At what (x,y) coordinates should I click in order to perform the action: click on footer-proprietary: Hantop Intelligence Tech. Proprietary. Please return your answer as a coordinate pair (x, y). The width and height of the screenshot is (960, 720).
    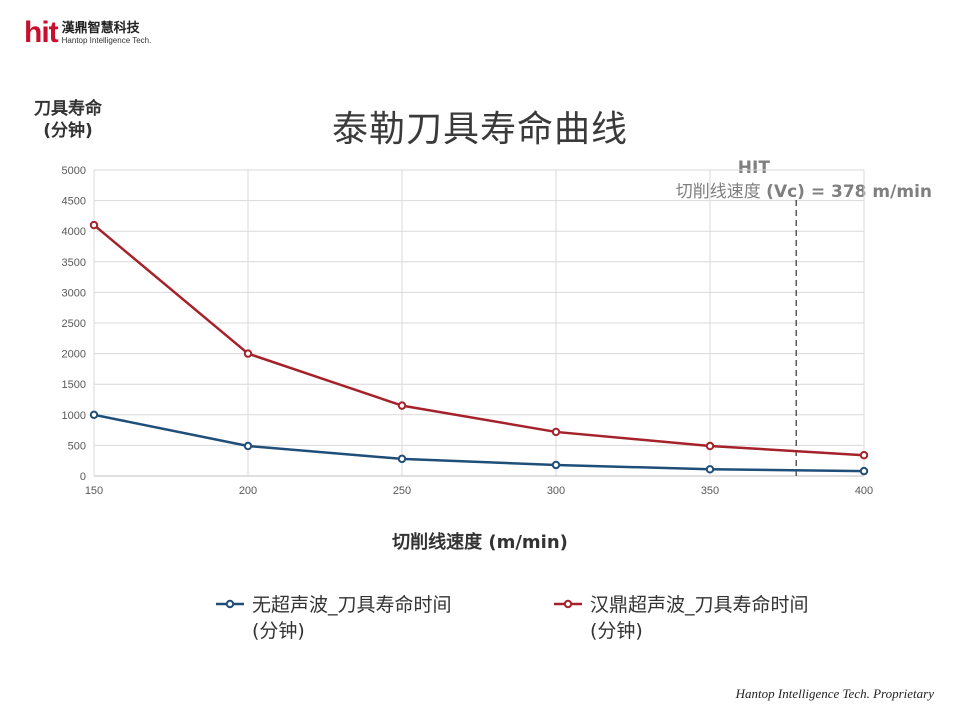
    Looking at the image, I should click on (834, 693).